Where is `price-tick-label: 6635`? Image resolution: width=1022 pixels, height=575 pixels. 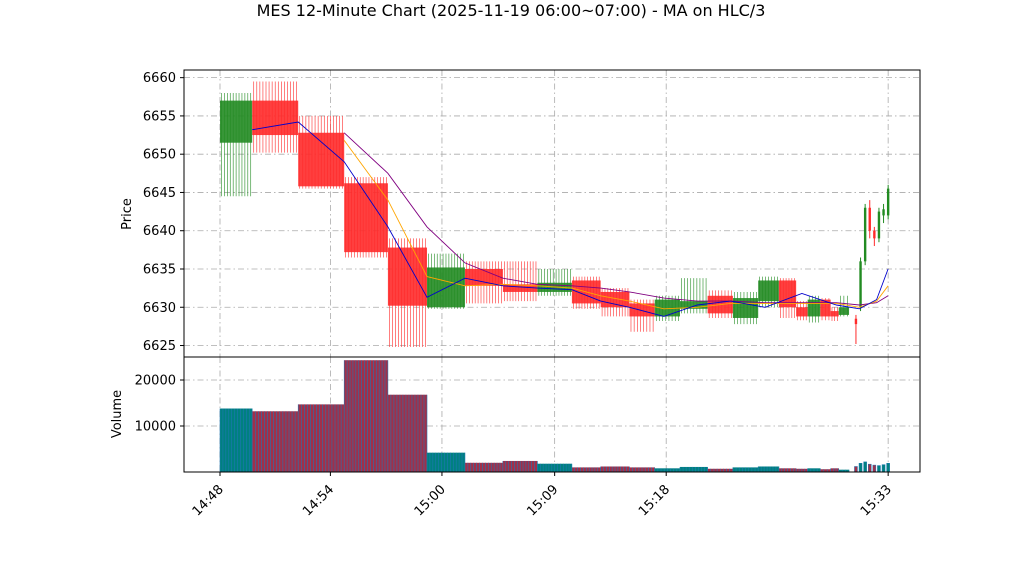
price-tick-label: 6635 is located at coordinates (159, 269).